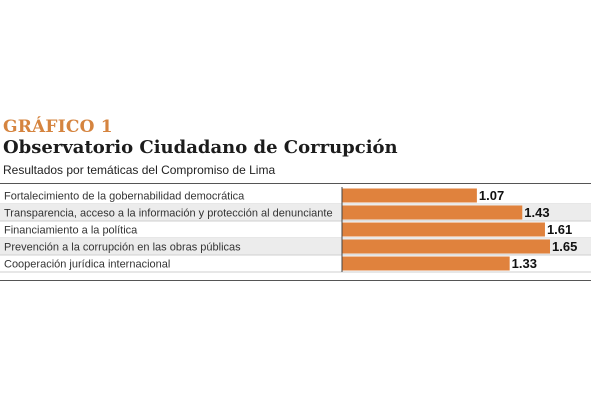  Describe the element at coordinates (71, 231) in the screenshot. I see `category-label: Financiamiento a la política` at that location.